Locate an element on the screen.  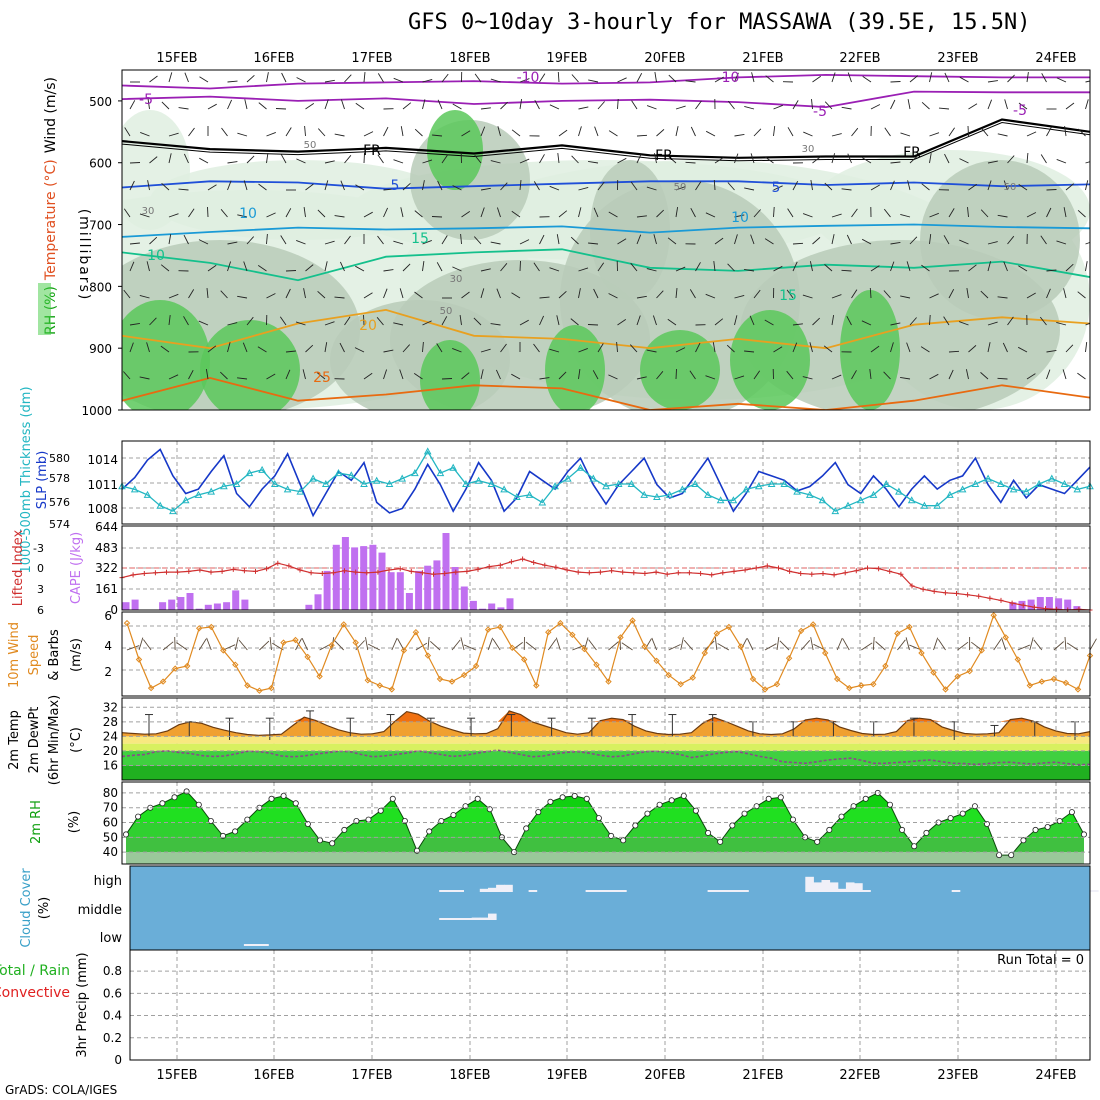
isotherm--5 is located at coordinates (606, 99).